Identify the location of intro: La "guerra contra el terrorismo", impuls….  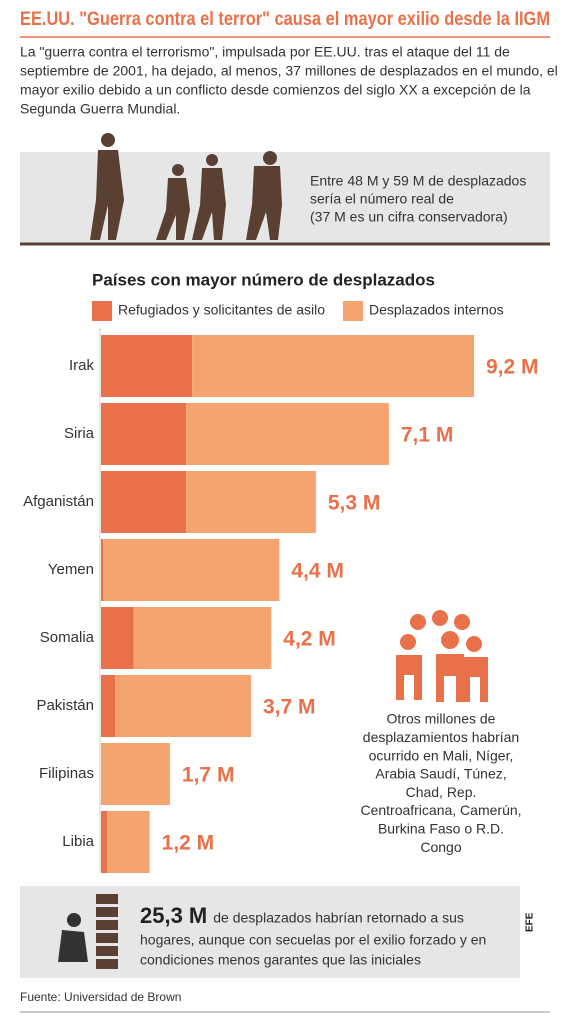
(289, 80).